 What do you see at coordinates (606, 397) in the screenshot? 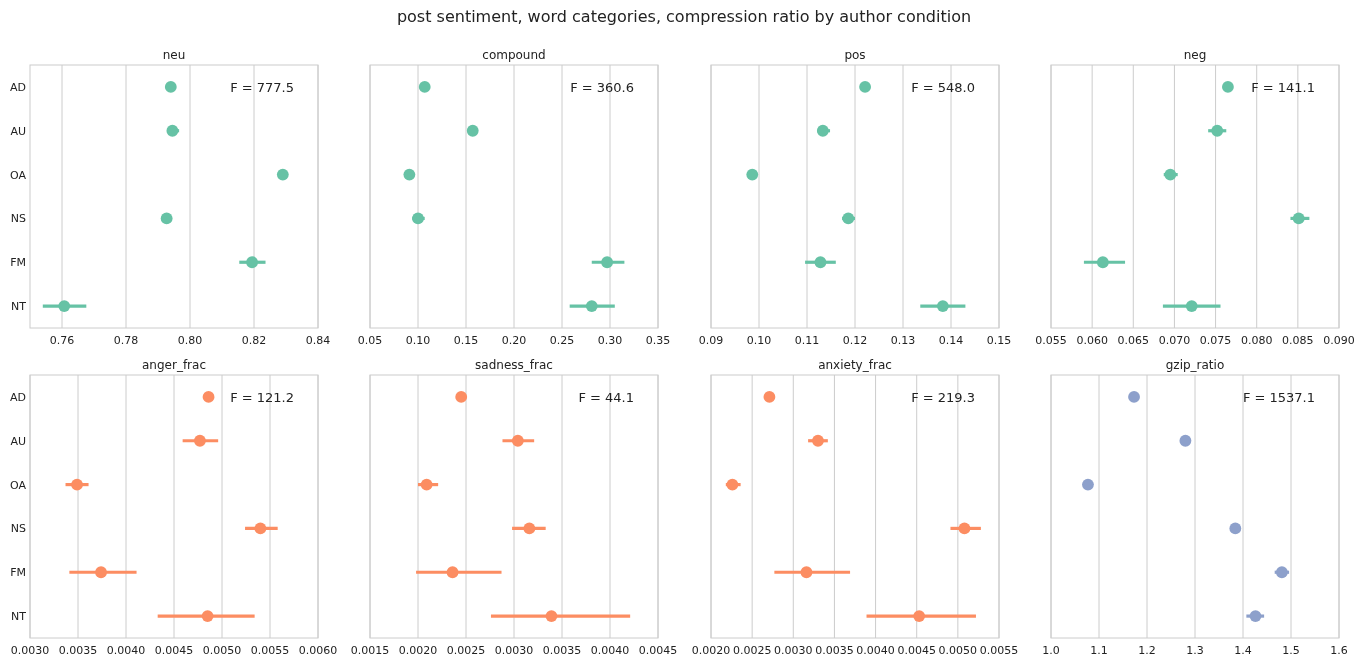
I see `annotation: F = 44.1` at bounding box center [606, 397].